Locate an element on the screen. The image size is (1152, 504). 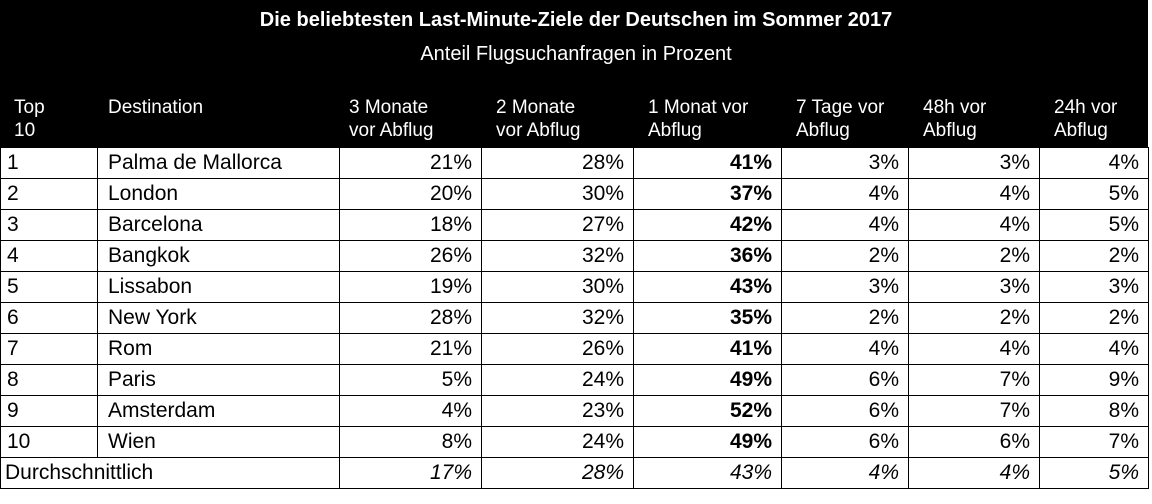
average-value-cell: 5% is located at coordinates (1094, 473).